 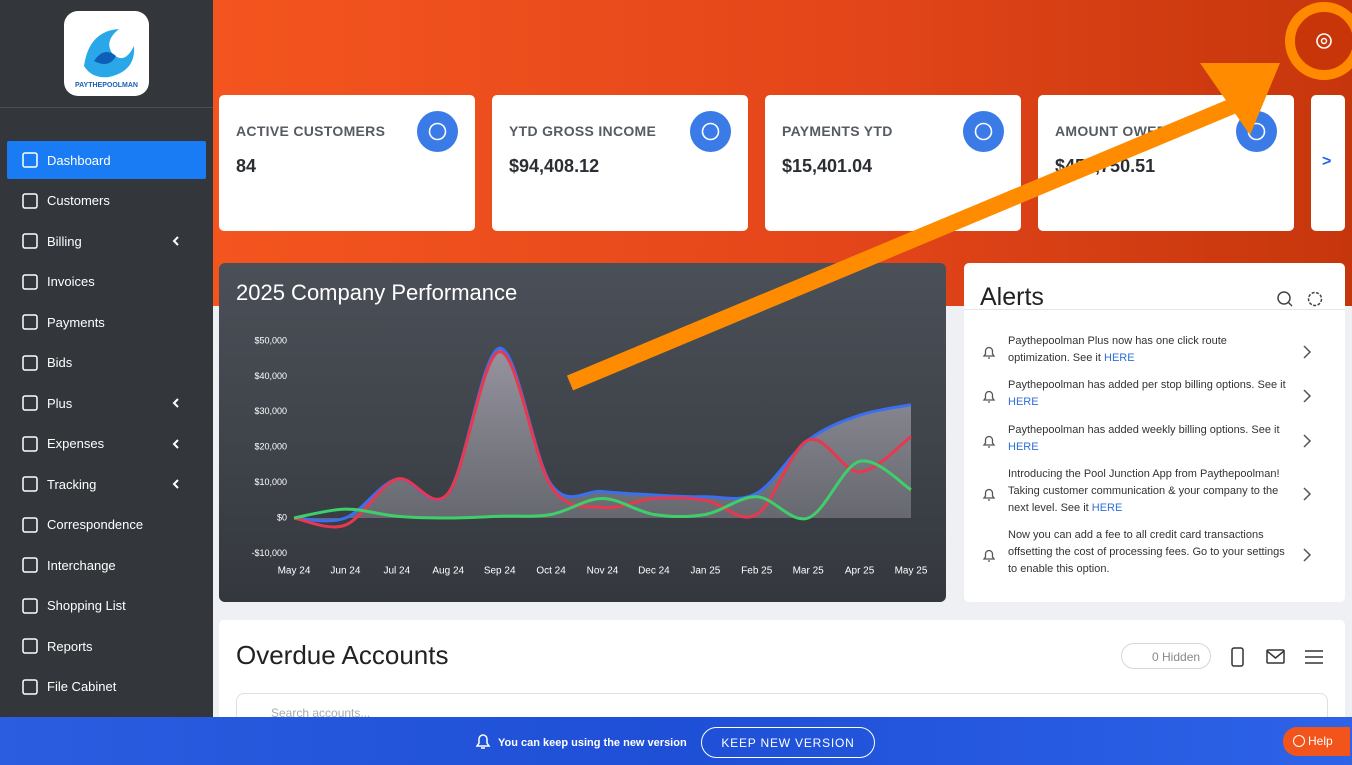 What do you see at coordinates (106, 241) in the screenshot?
I see `nav-item: Billing` at bounding box center [106, 241].